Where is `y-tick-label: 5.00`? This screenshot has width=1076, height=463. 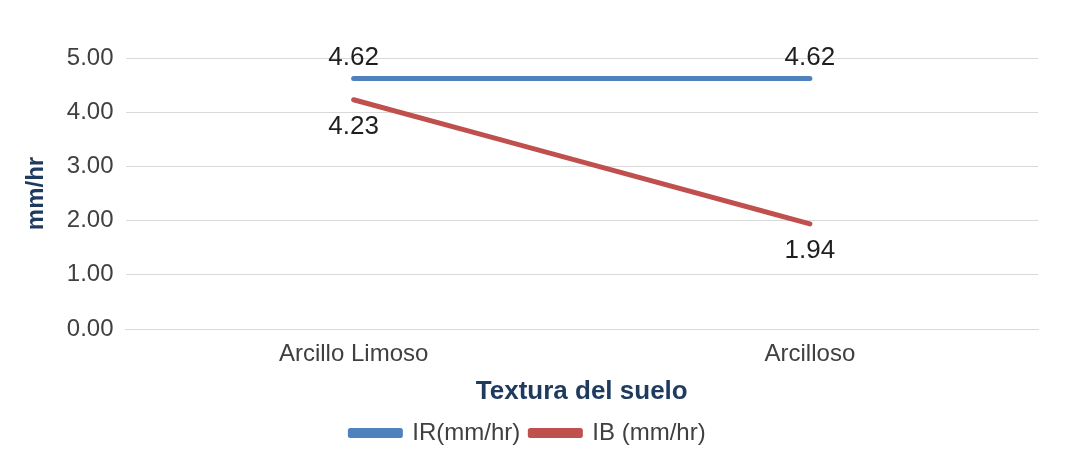
y-tick-label: 5.00 is located at coordinates (90, 56).